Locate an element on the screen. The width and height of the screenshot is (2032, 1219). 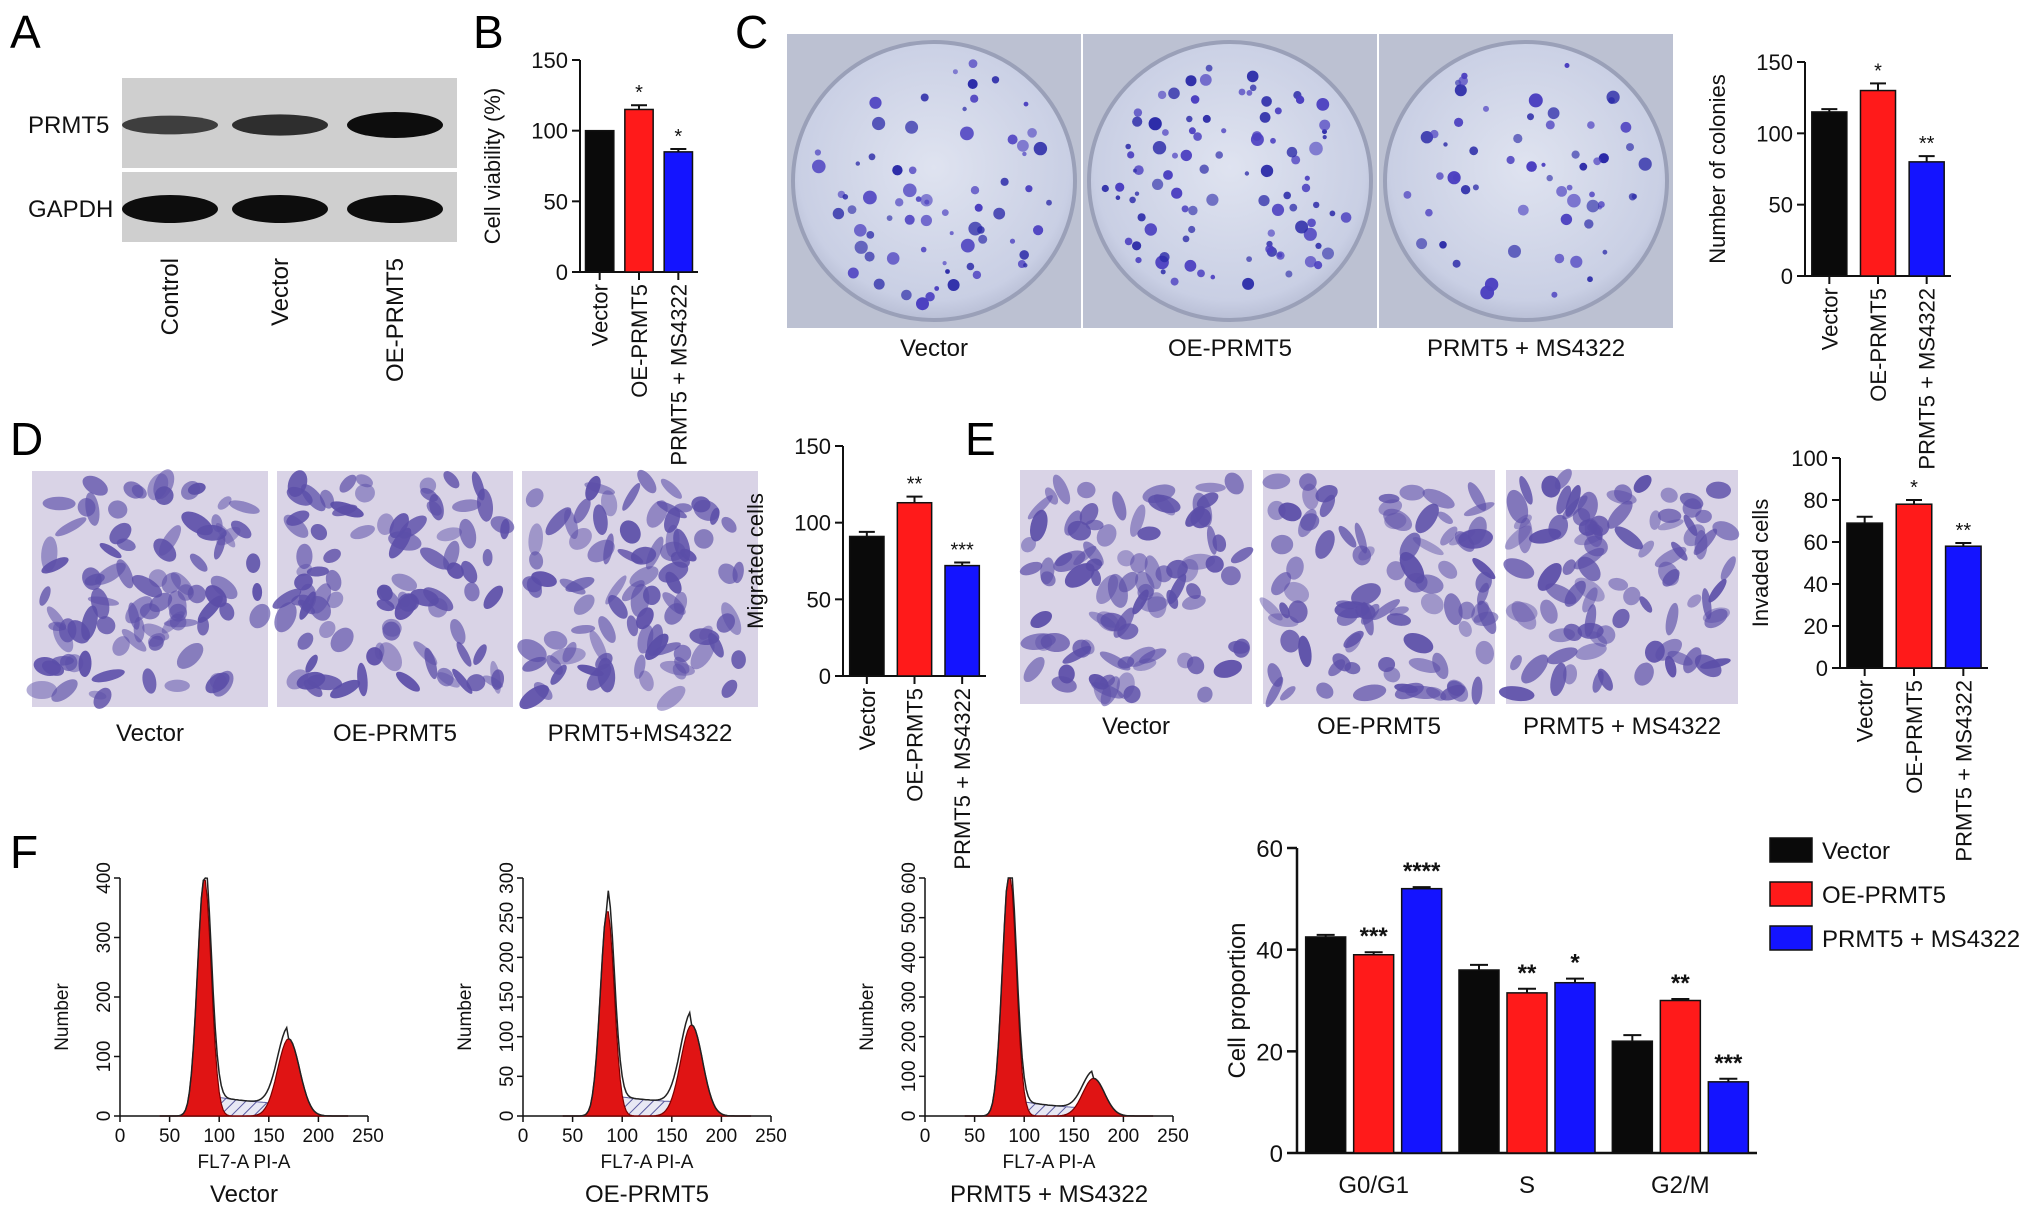
significance-mark: * is located at coordinates (1575, 963).